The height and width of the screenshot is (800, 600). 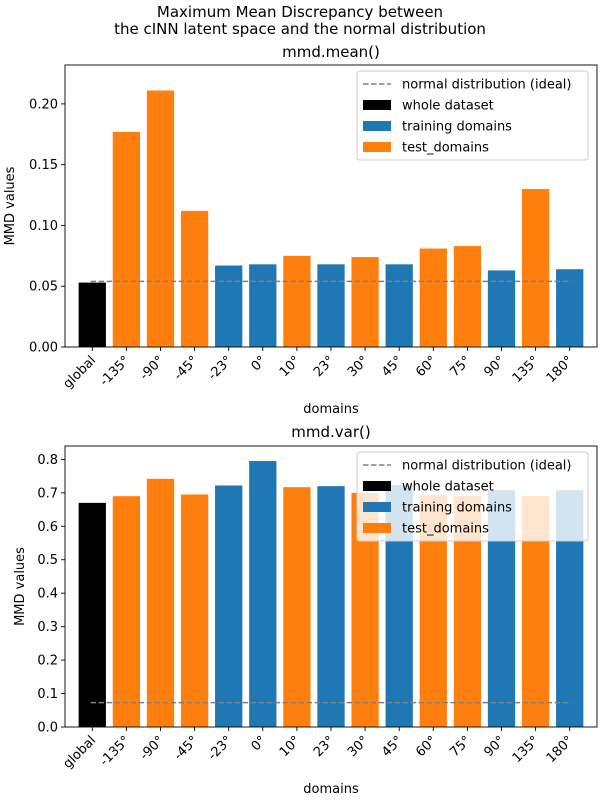 What do you see at coordinates (300, 12) in the screenshot?
I see `figure-suptitle-line-1: Maximum Mean Discrepancy between` at bounding box center [300, 12].